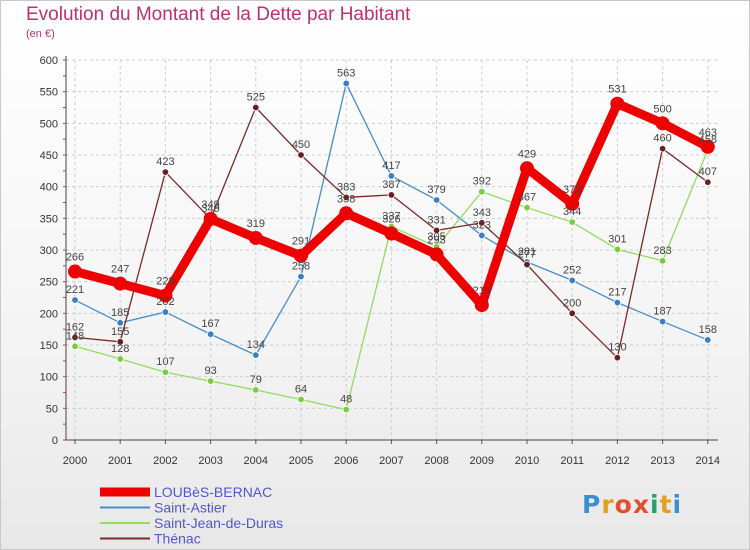 This screenshot has height=550, width=750. Describe the element at coordinates (165, 362) in the screenshot. I see `data-label: 107` at that location.